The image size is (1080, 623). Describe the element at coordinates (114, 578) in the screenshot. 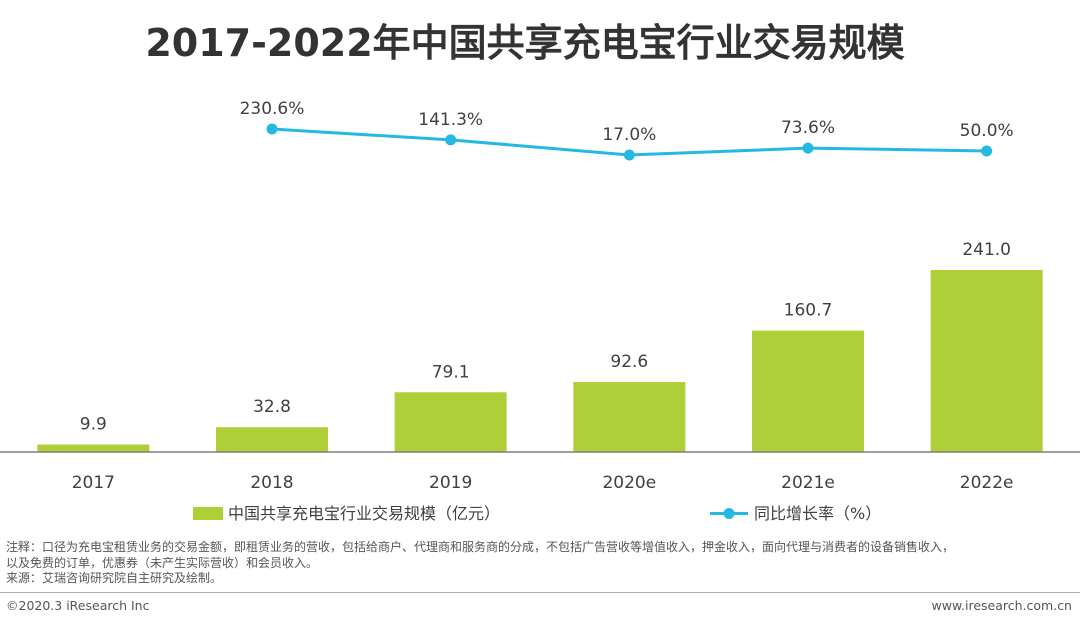

I see `source-line: 来源：艾瑞咨询研究院自主研究及绘制。` at that location.